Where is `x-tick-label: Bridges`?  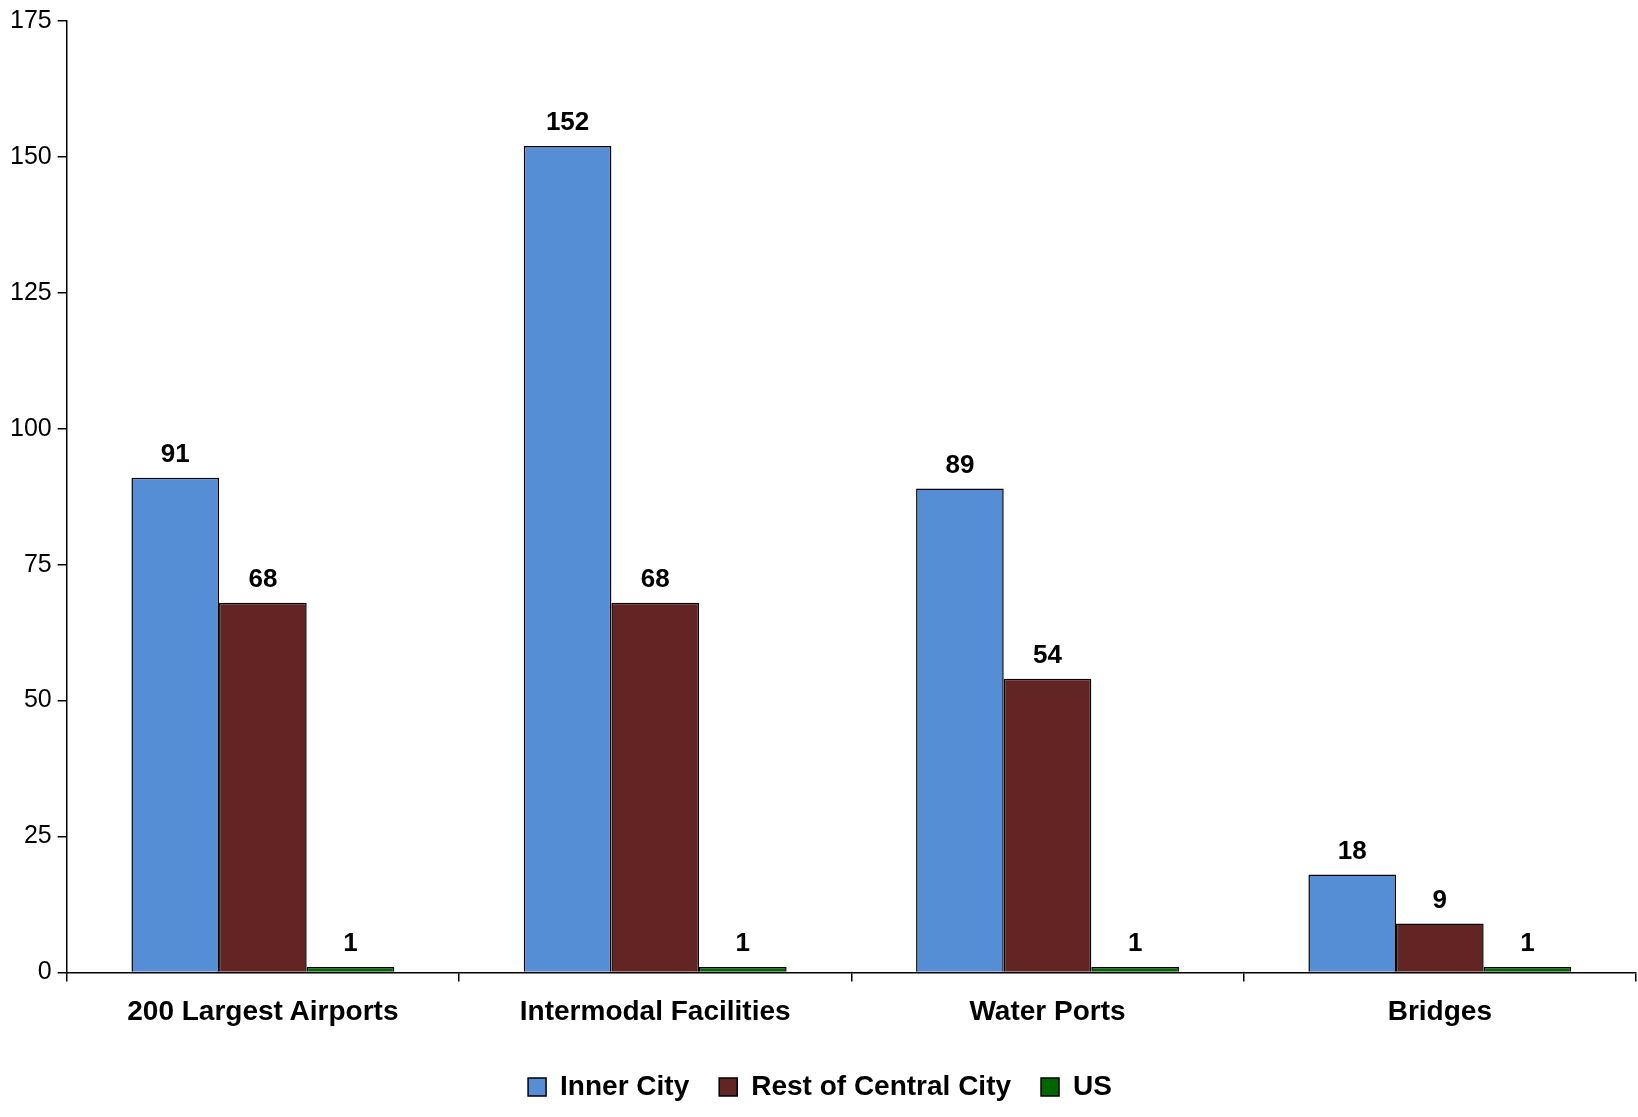 x-tick-label: Bridges is located at coordinates (1439, 1010).